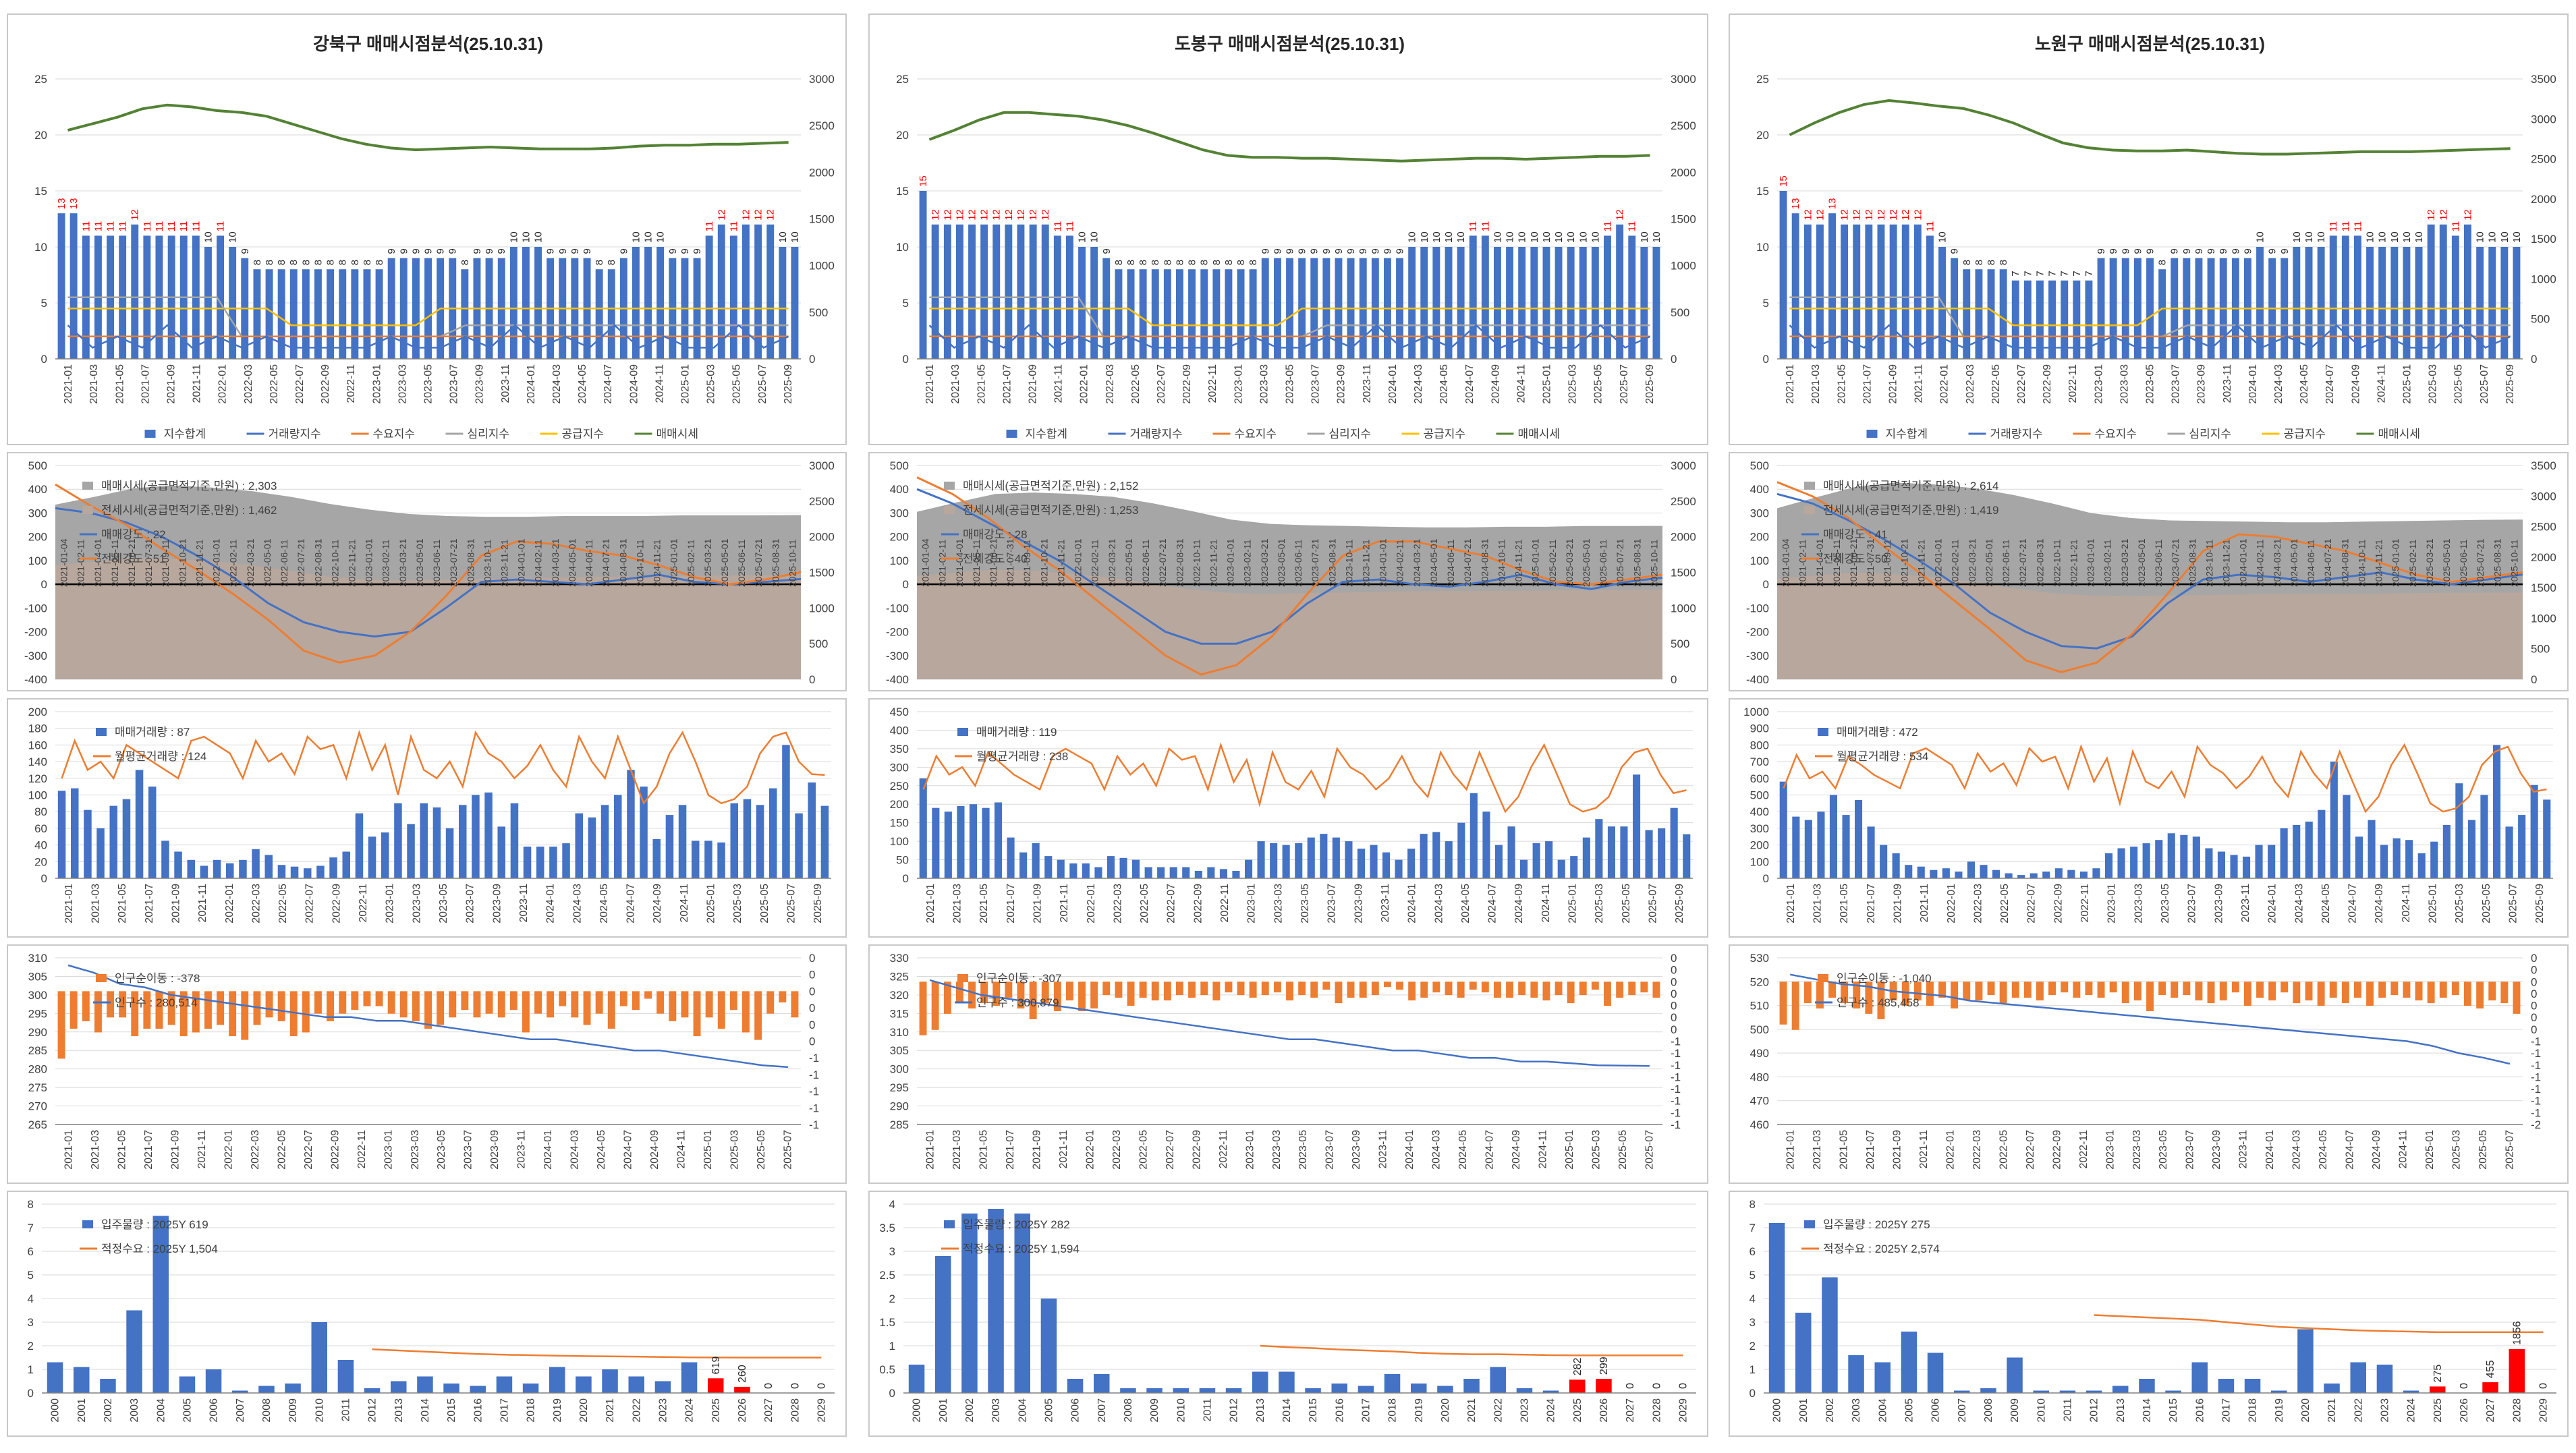  What do you see at coordinates (1181, 1410) in the screenshot?
I see `x-tick-label: 2010` at bounding box center [1181, 1410].